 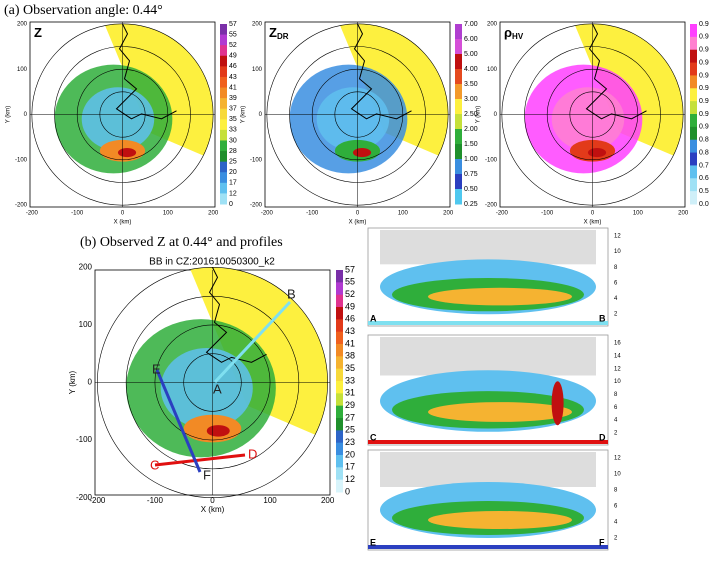 I want to click on map-label: ρHV, so click(x=514, y=33).